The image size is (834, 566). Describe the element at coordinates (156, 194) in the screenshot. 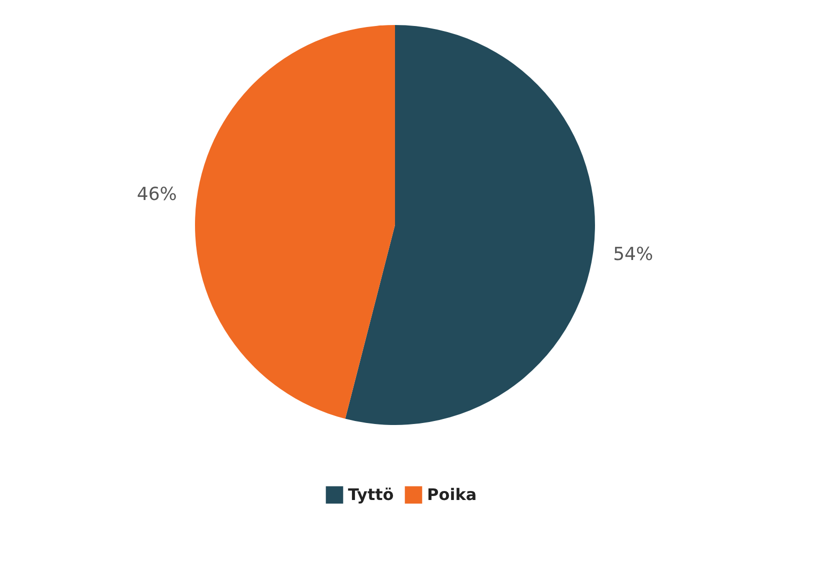

I see `data-label: 46%` at that location.